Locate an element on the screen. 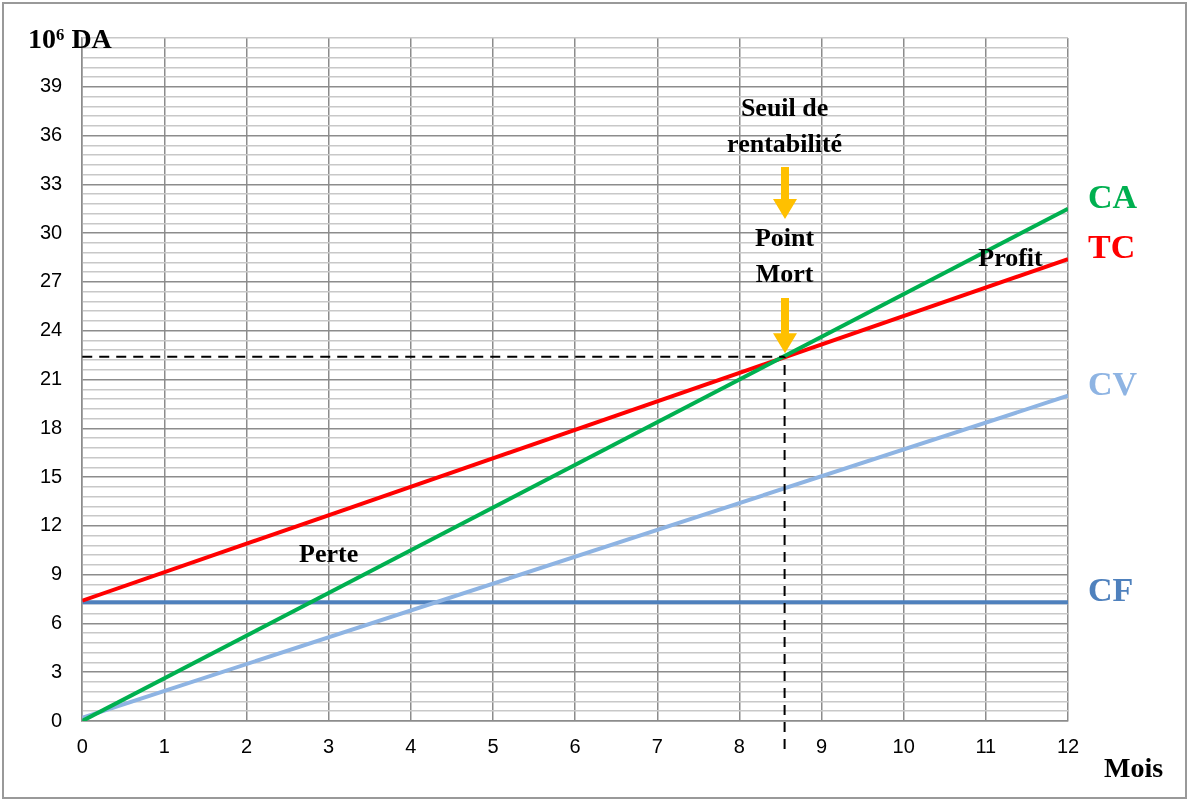 This screenshot has width=1189, height=801. series-label: TC is located at coordinates (1112, 246).